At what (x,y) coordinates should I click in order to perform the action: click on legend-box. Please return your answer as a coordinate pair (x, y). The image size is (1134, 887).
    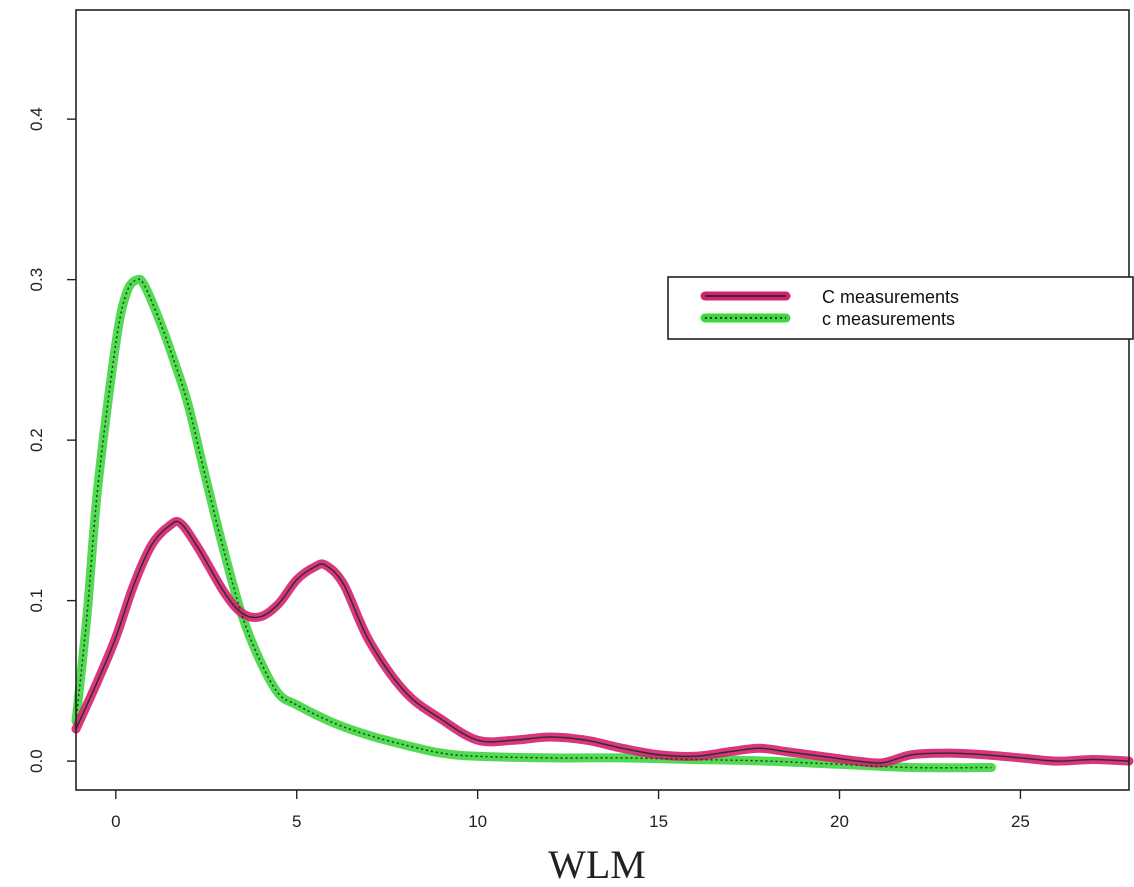
    Looking at the image, I should click on (900, 308).